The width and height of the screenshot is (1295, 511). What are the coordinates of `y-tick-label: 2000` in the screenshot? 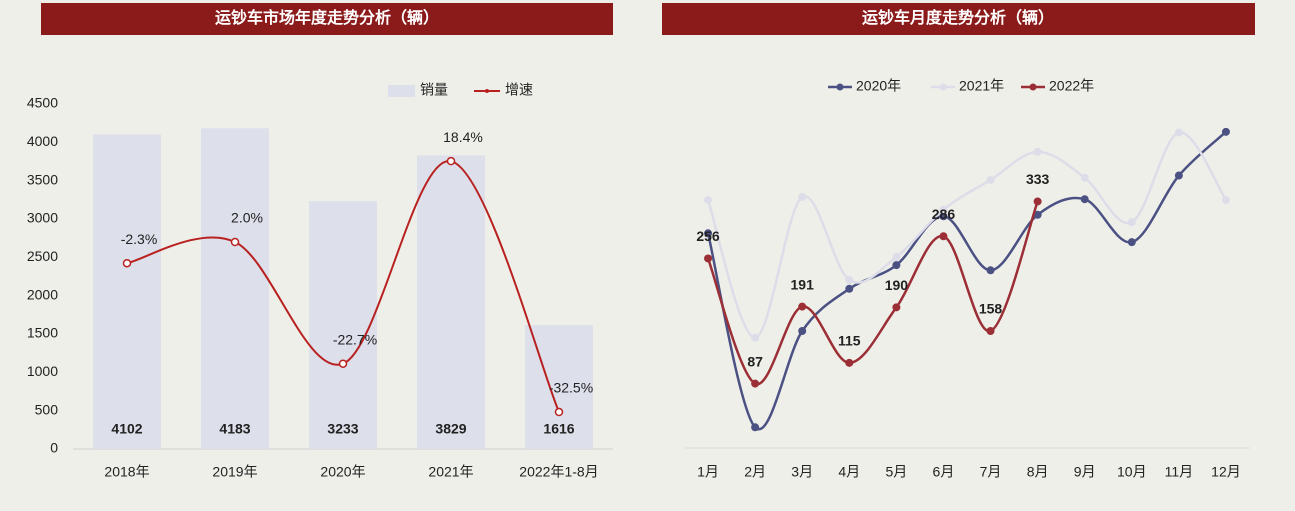 It's located at (42, 294).